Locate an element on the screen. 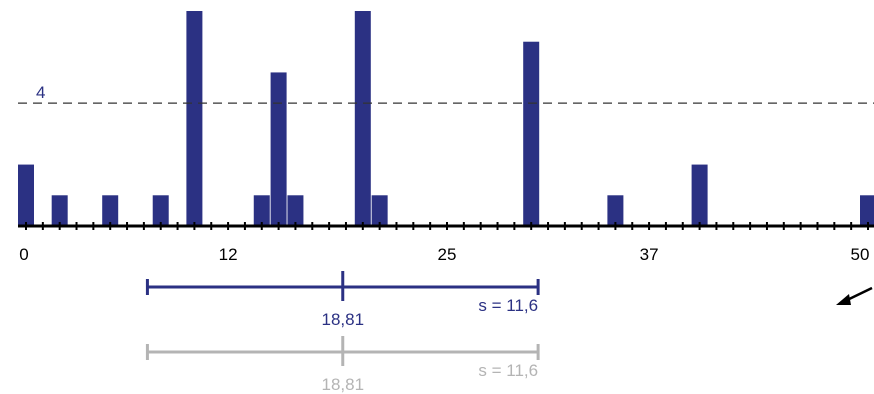 Image resolution: width=874 pixels, height=394 pixels. x-tick-label-12: 12 is located at coordinates (228, 254).